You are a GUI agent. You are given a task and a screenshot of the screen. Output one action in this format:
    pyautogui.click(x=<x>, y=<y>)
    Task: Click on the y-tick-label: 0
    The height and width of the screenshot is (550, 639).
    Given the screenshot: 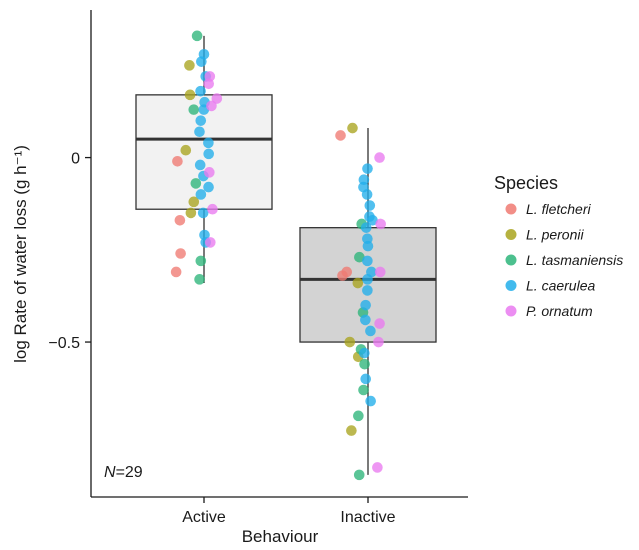 What is the action you would take?
    pyautogui.click(x=75, y=159)
    